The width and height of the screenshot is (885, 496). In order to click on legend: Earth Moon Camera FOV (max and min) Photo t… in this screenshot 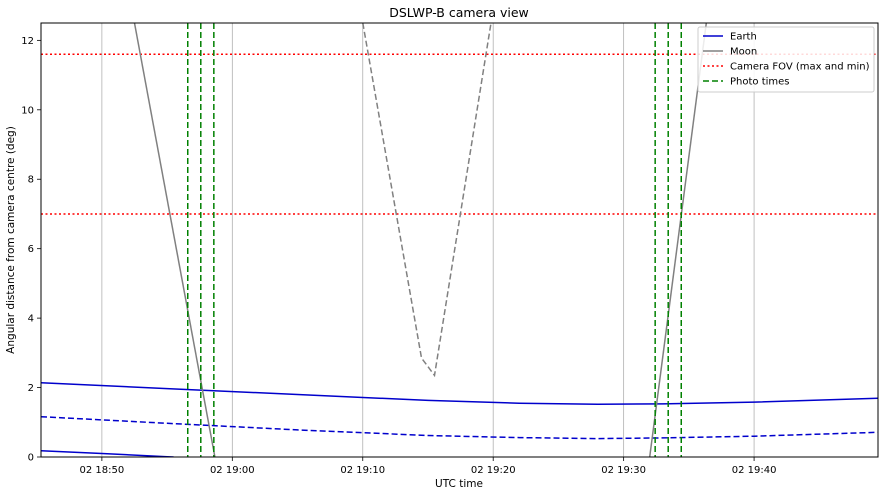, I will do `click(786, 59)`.